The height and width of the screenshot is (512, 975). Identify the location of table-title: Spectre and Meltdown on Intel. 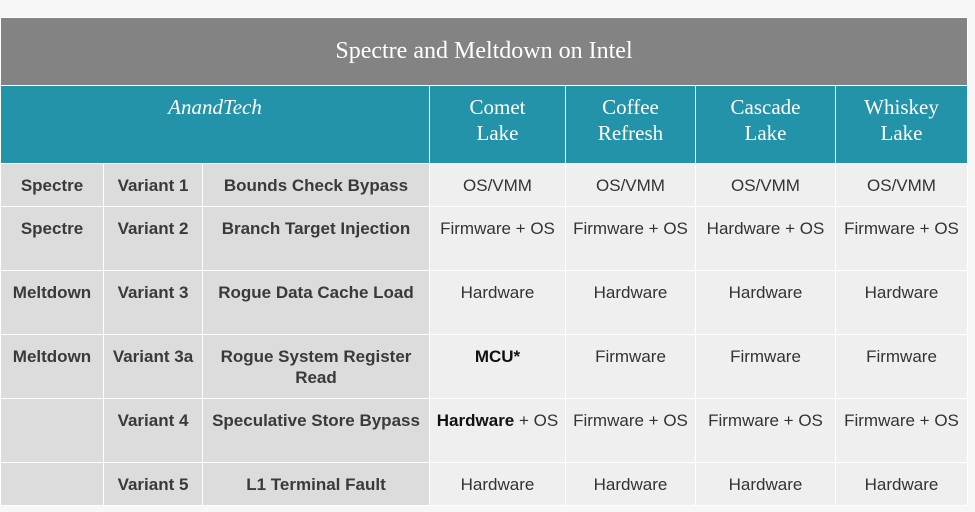
(484, 51).